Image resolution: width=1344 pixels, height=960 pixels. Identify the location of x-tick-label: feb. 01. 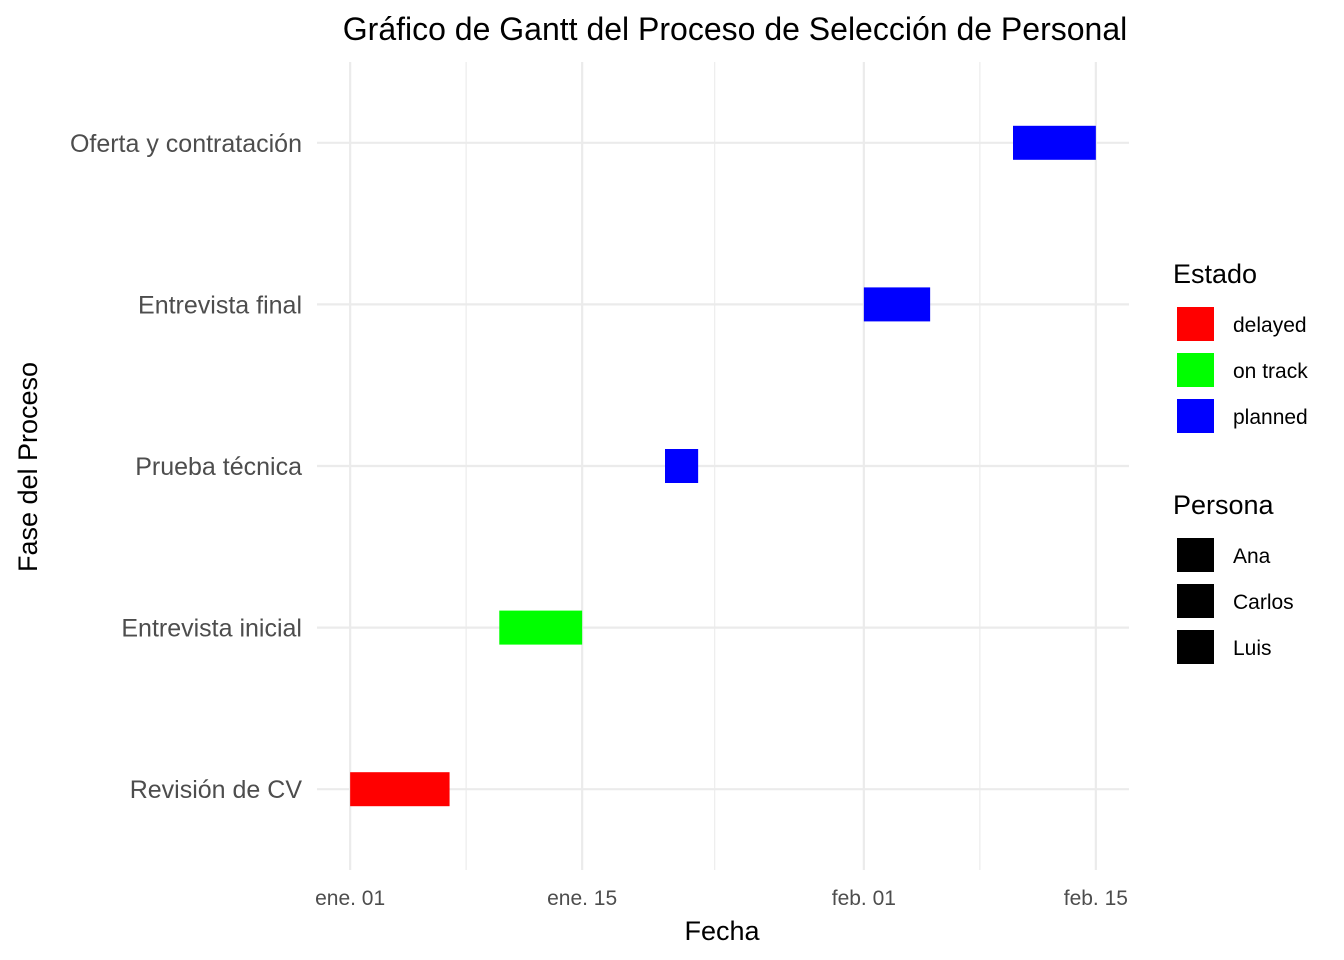
(864, 898).